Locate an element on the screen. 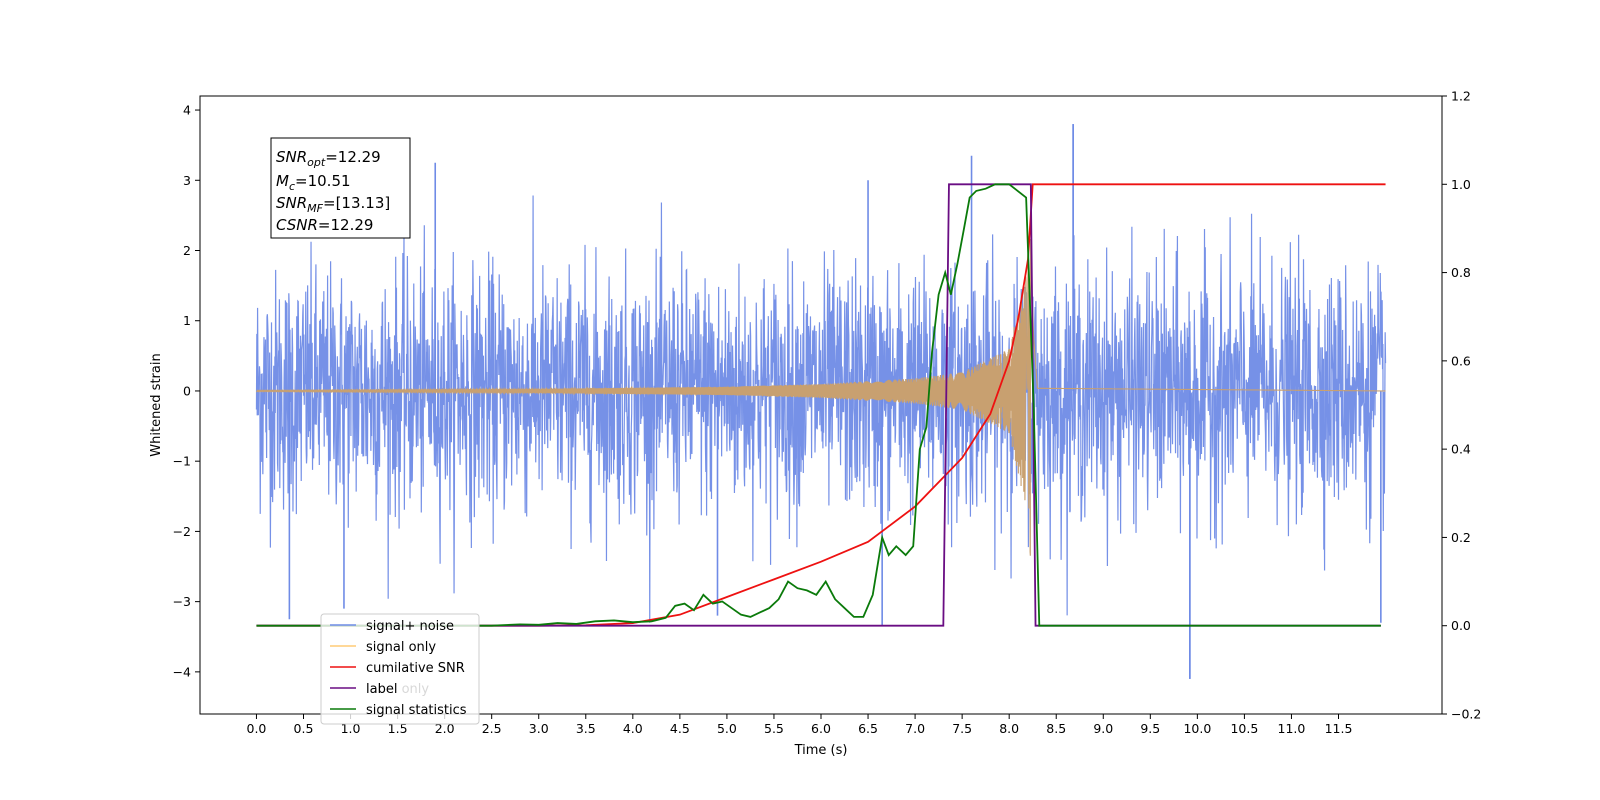 The height and width of the screenshot is (800, 1600). x-tick-label: 5.0 is located at coordinates (727, 728).